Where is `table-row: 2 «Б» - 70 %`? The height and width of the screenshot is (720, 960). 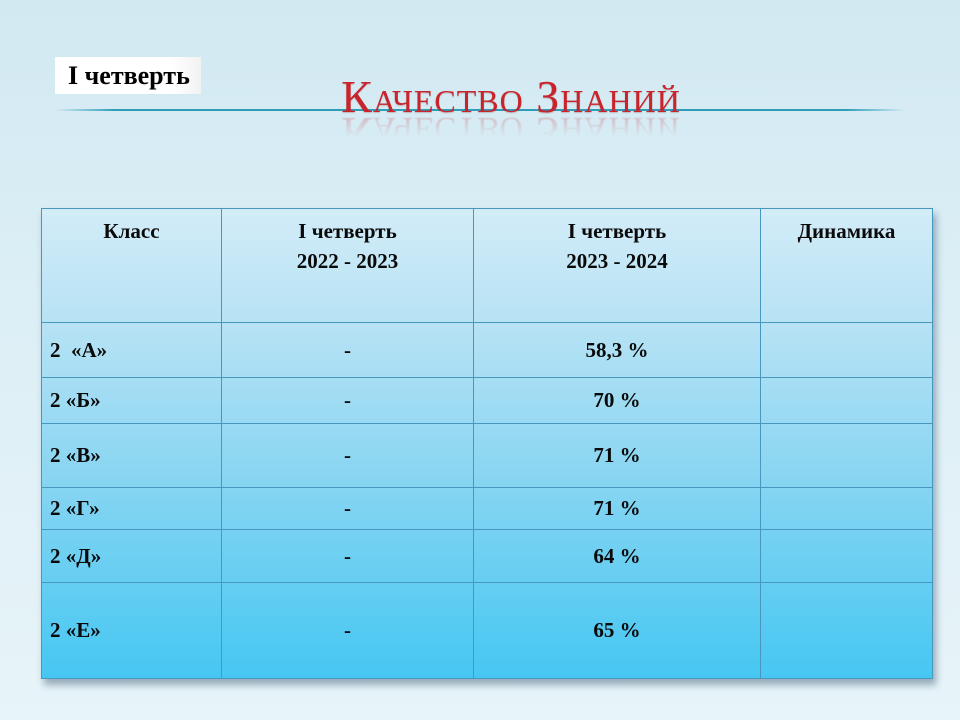 table-row: 2 «Б» - 70 % is located at coordinates (487, 400).